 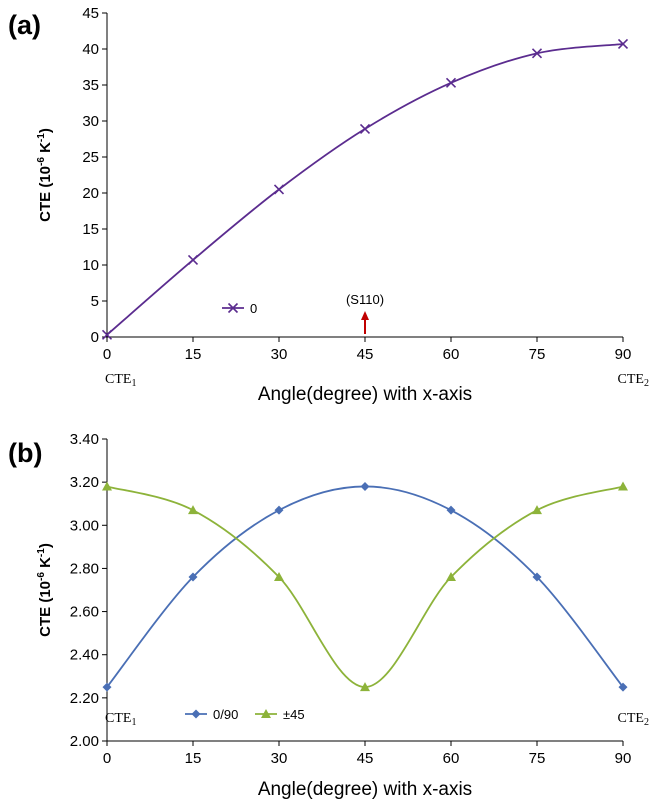 What do you see at coordinates (84, 741) in the screenshot?
I see `y-tick-label: 2.00` at bounding box center [84, 741].